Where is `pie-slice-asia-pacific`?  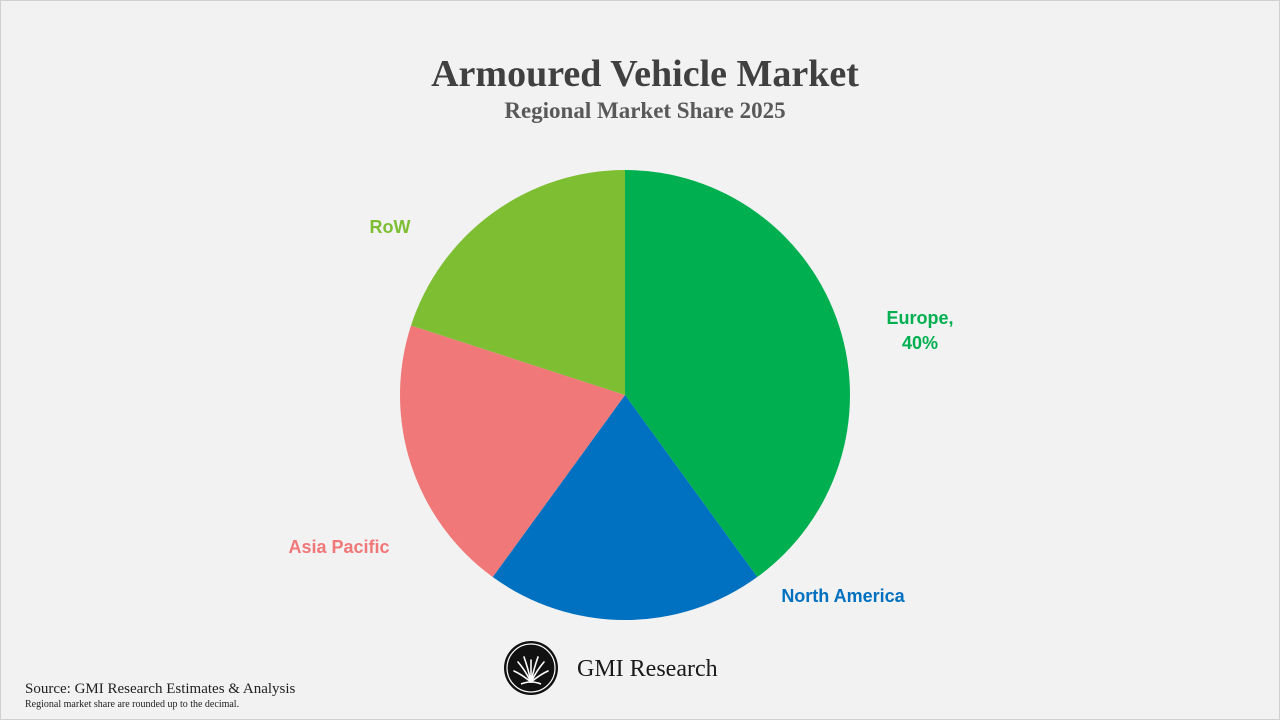
pie-slice-asia-pacific is located at coordinates (512, 451).